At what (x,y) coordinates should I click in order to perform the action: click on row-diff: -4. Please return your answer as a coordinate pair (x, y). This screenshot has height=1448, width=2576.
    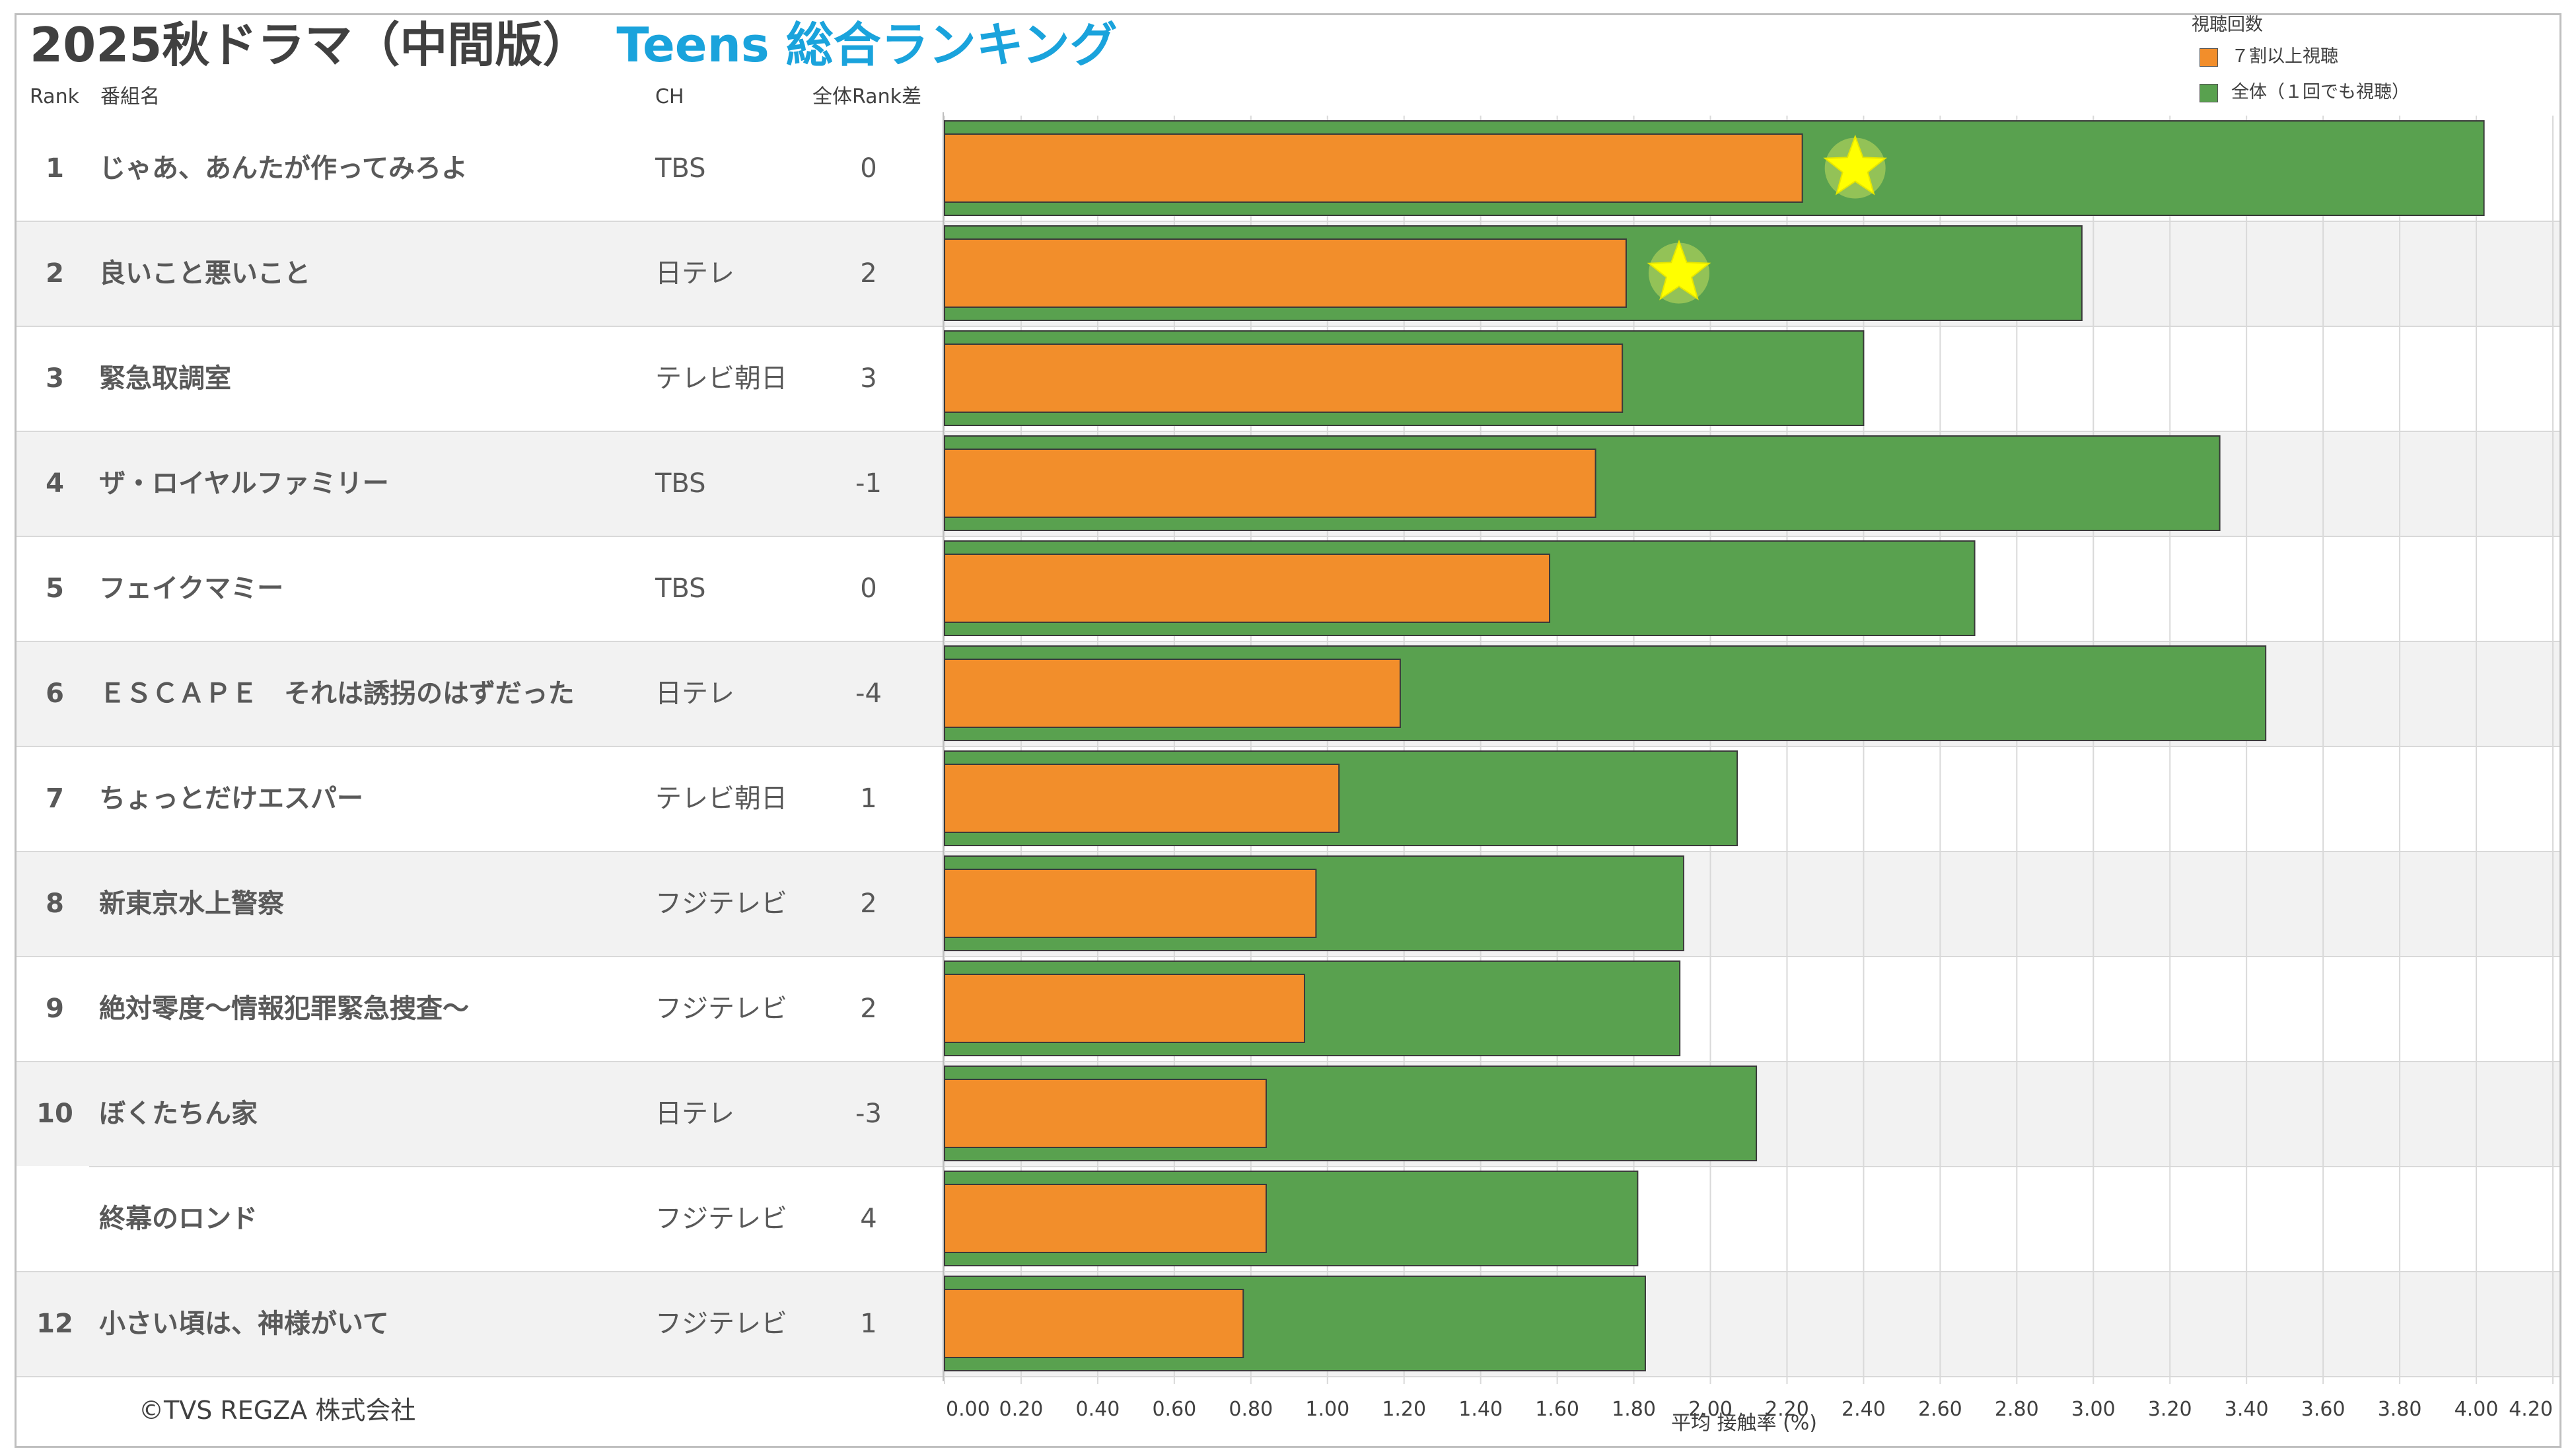
    Looking at the image, I should click on (868, 693).